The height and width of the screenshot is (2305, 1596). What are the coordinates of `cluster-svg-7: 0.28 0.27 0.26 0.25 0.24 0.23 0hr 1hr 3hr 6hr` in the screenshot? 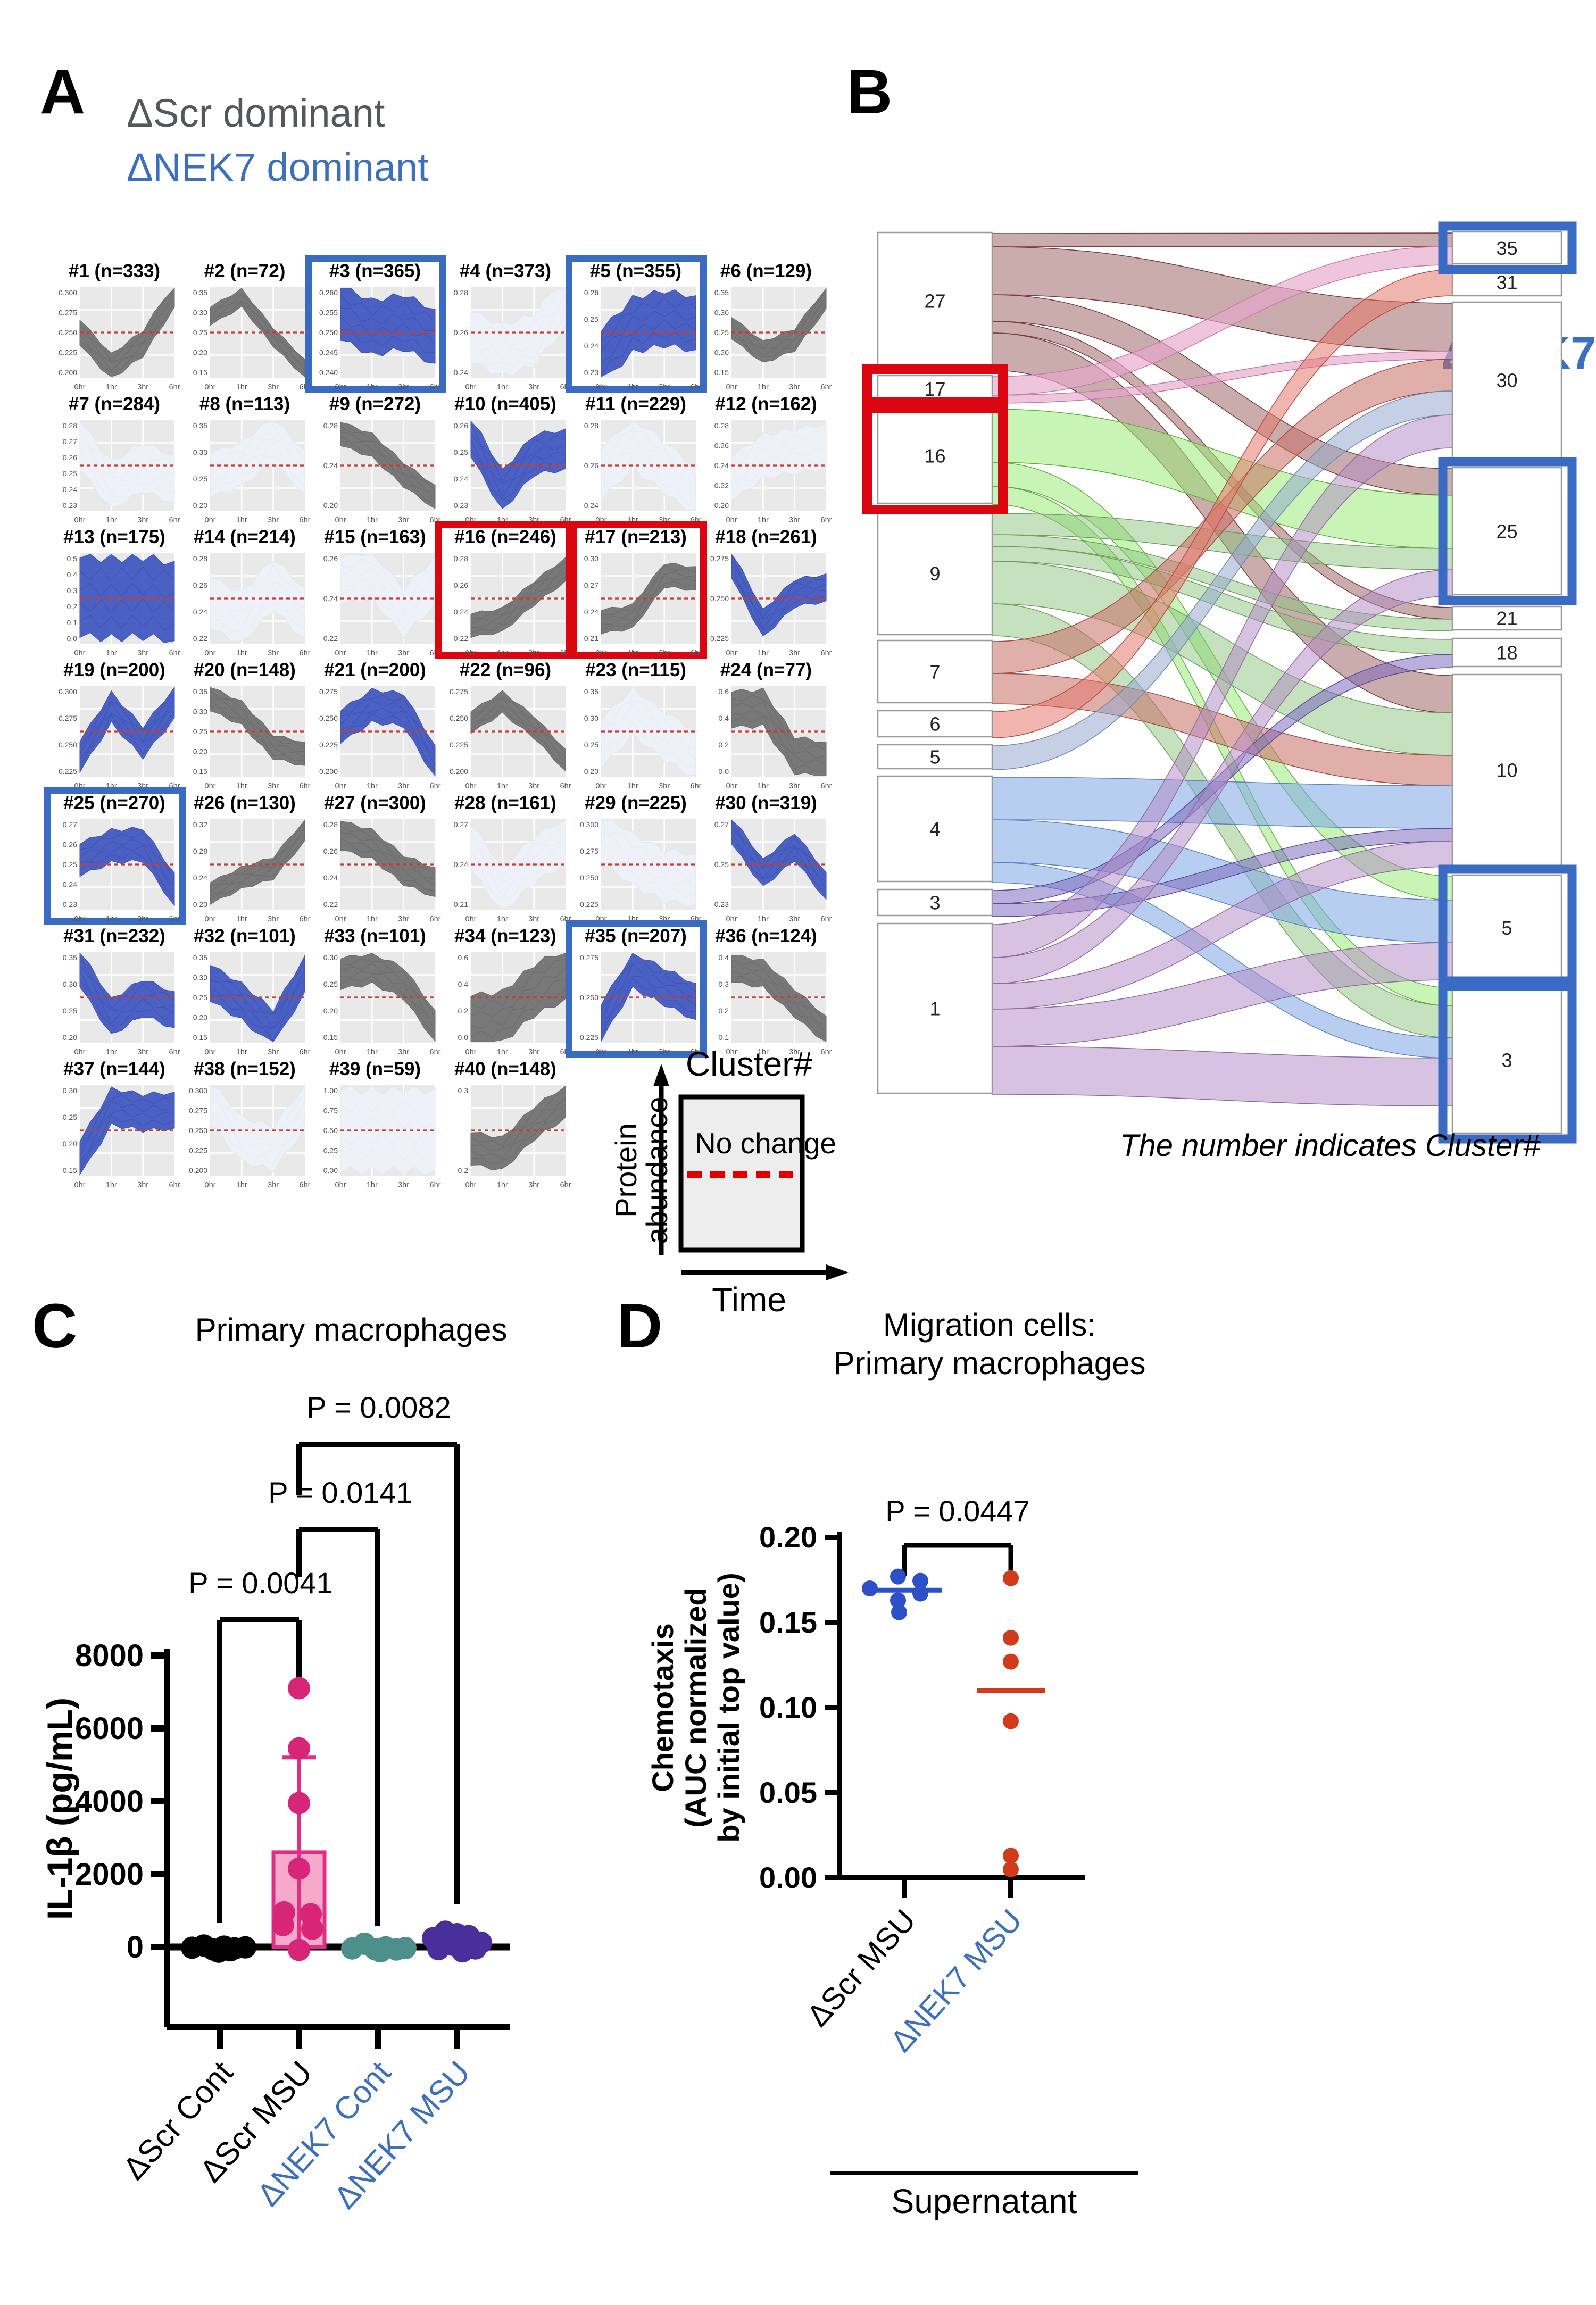 It's located at (121, 473).